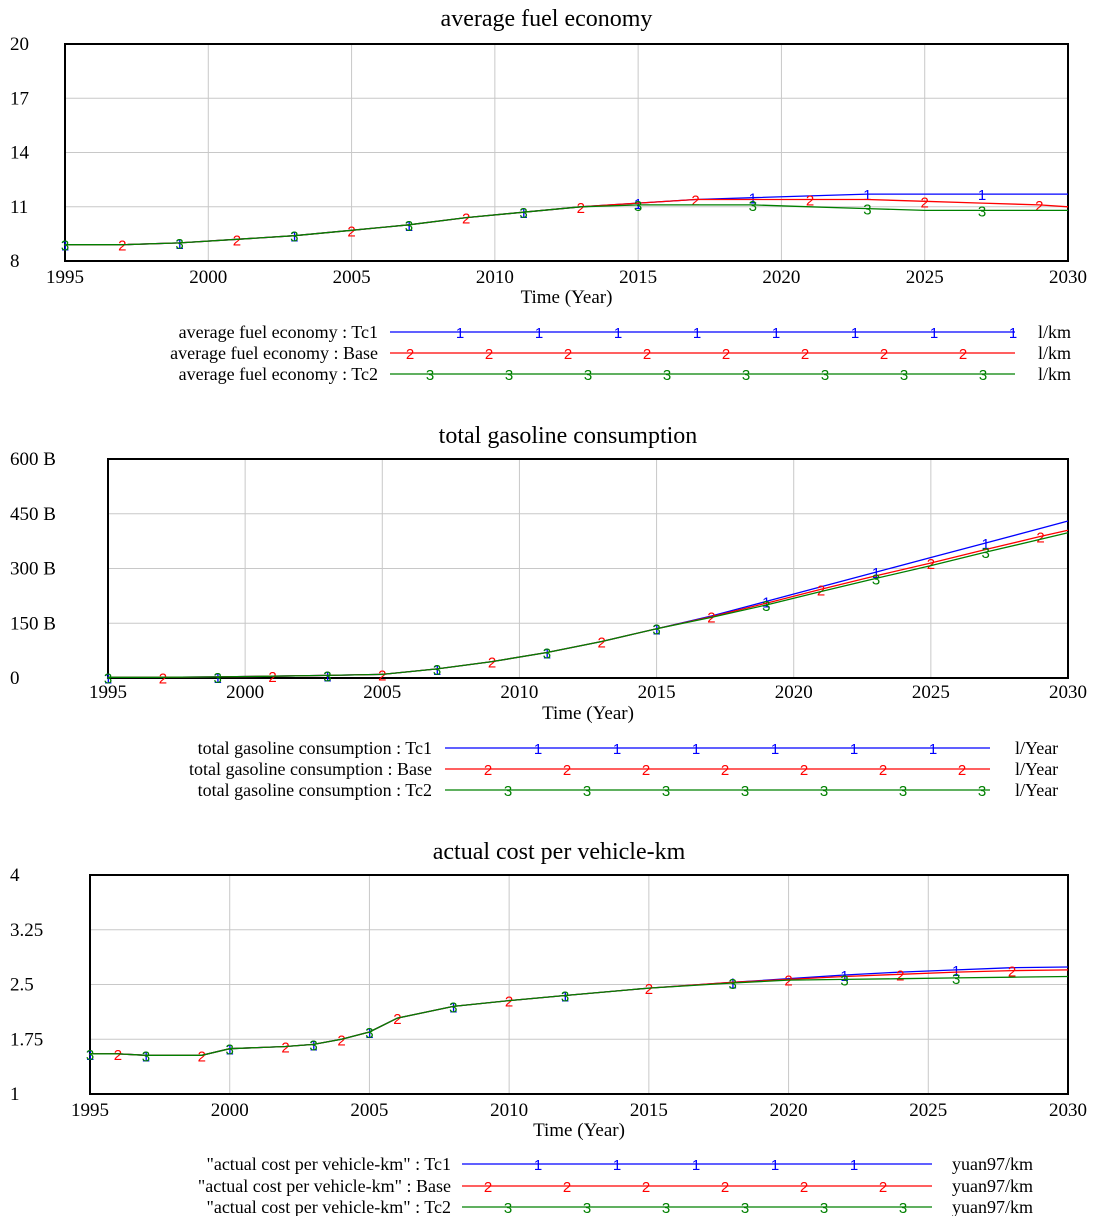 The height and width of the screenshot is (1216, 1101). I want to click on x-tick-label: 2025, so click(925, 277).